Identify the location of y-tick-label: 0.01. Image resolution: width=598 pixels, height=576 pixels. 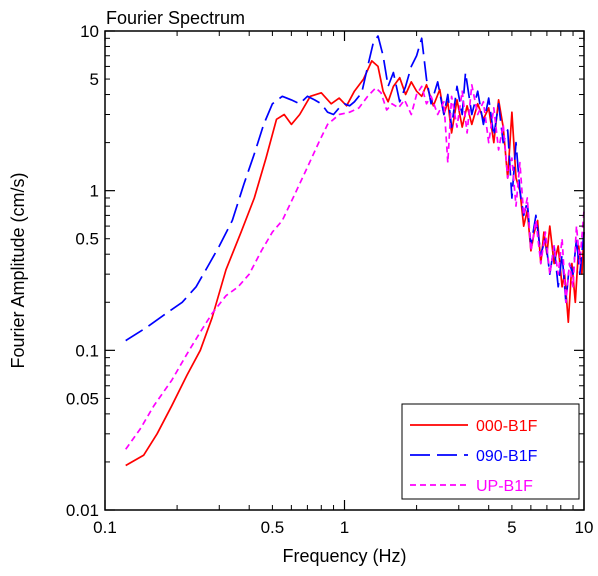
(82, 510).